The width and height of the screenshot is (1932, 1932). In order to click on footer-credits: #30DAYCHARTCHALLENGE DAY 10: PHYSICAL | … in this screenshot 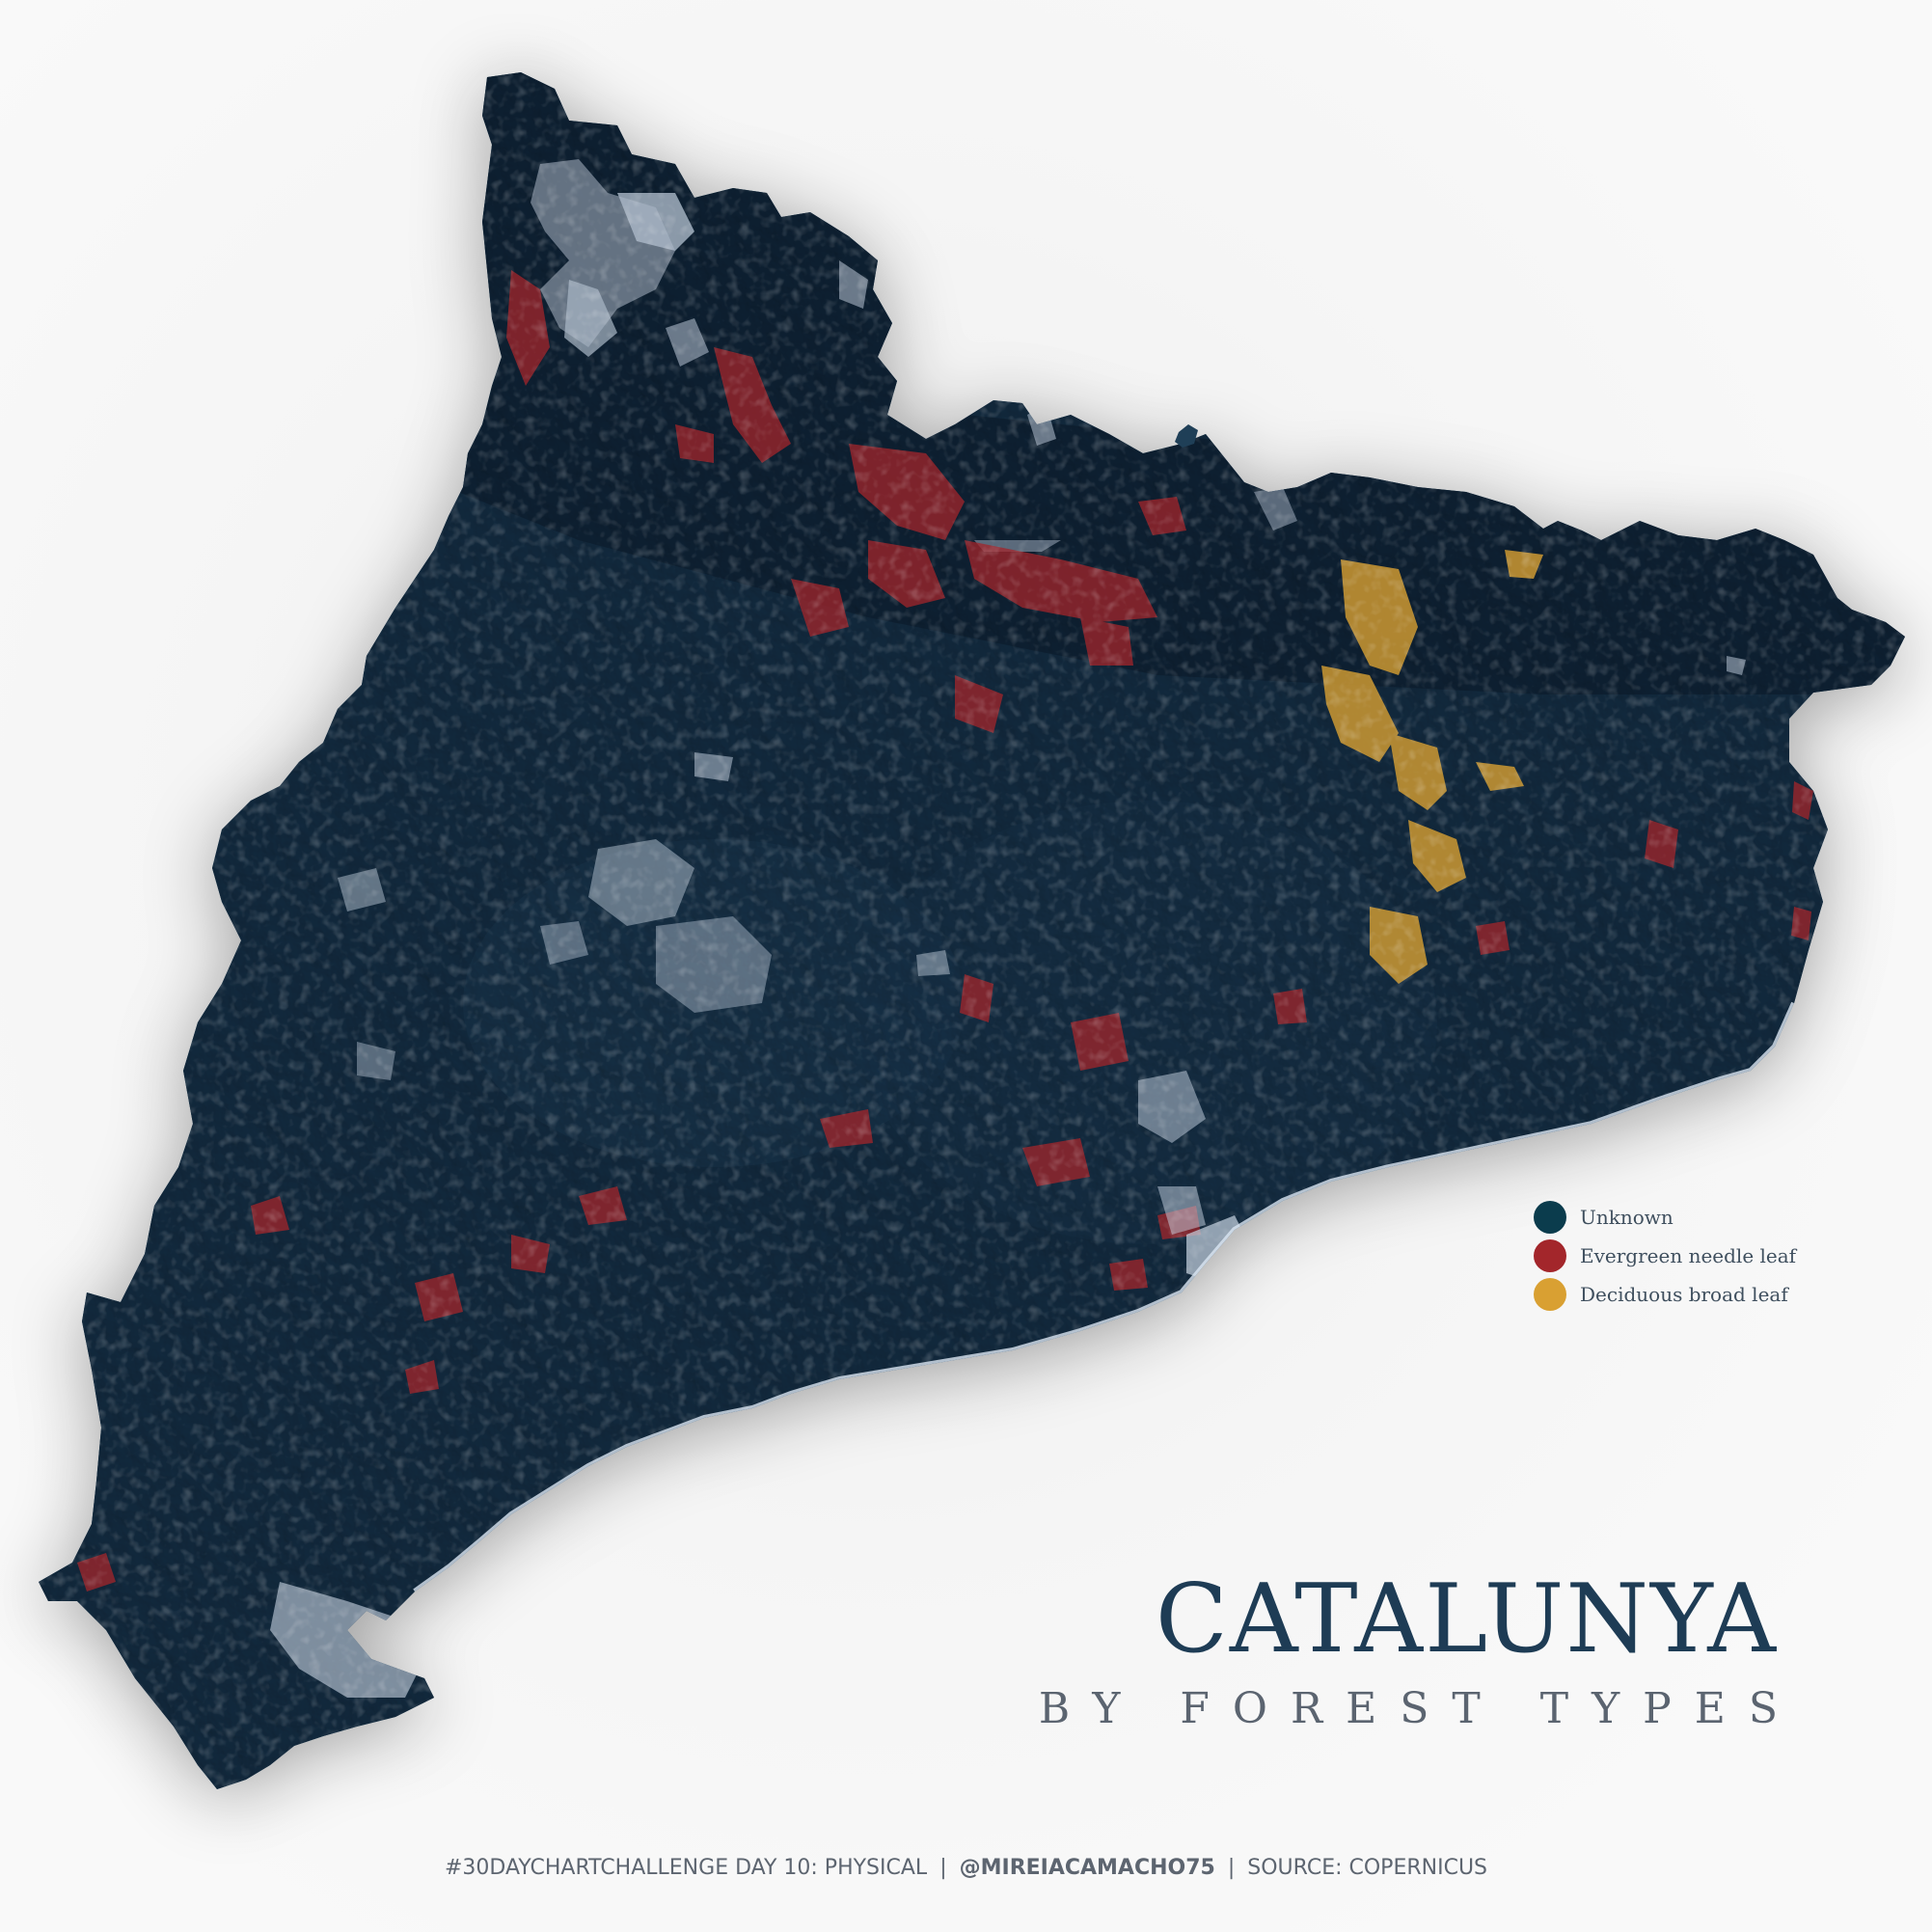, I will do `click(966, 1868)`.